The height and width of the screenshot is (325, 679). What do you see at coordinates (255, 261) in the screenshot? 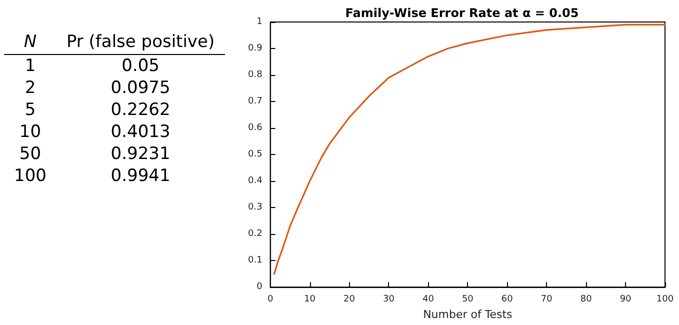
I see `y-tick-label: 0.1` at bounding box center [255, 261].